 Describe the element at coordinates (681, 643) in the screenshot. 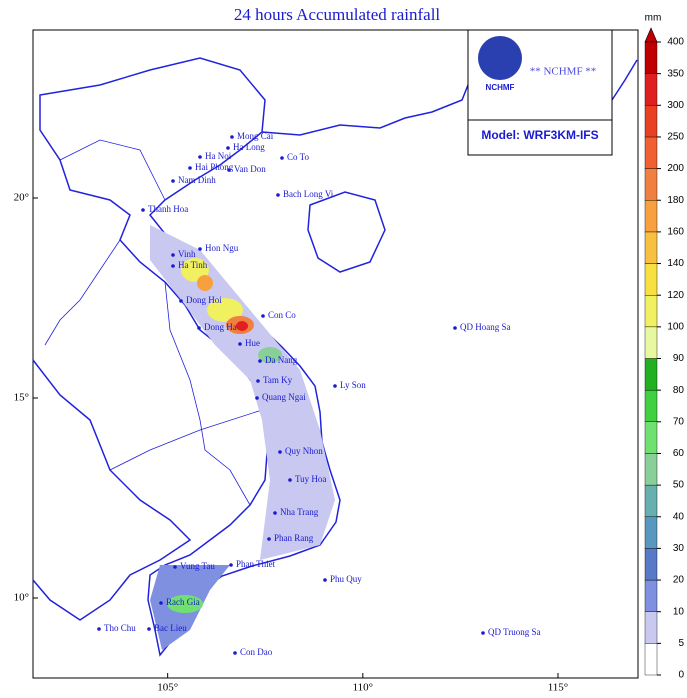

I see `colorbar-label: 5` at that location.